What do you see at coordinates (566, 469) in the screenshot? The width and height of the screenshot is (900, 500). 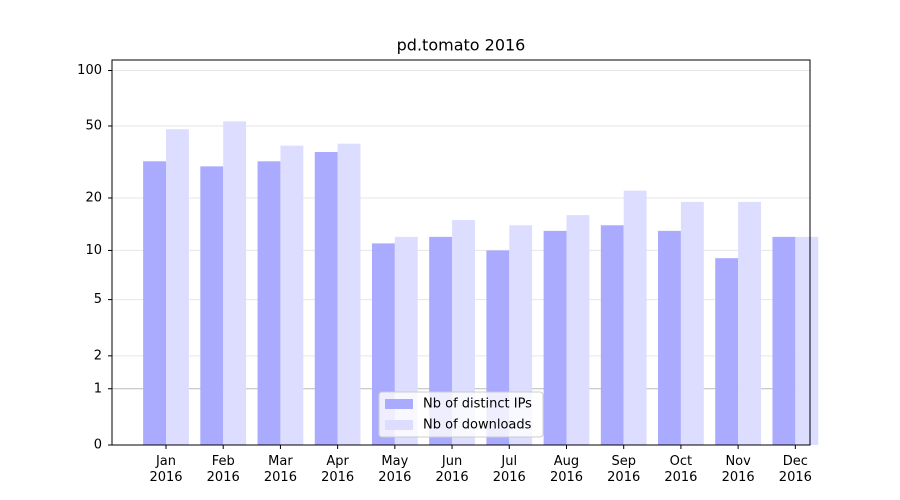 I see `x-tick-label: Aug 2016` at bounding box center [566, 469].